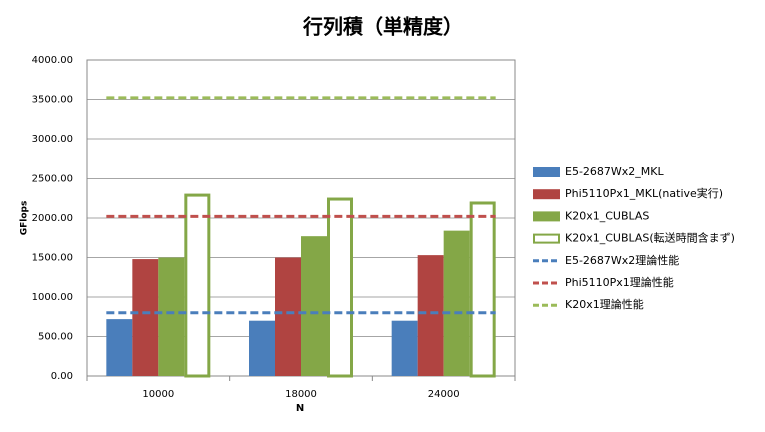 This screenshot has height=432, width=765. Describe the element at coordinates (619, 282) in the screenshot. I see `legend-label: Phi5110Px1理論性能` at that location.